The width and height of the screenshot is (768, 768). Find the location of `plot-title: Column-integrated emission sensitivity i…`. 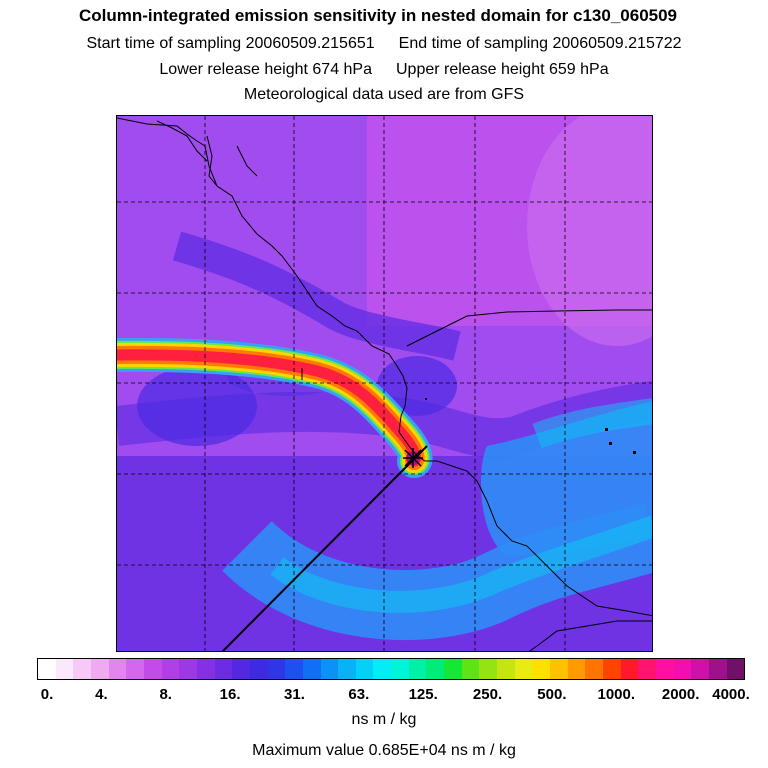

plot-title: Column-integrated emission sensitivity i… is located at coordinates (378, 15).